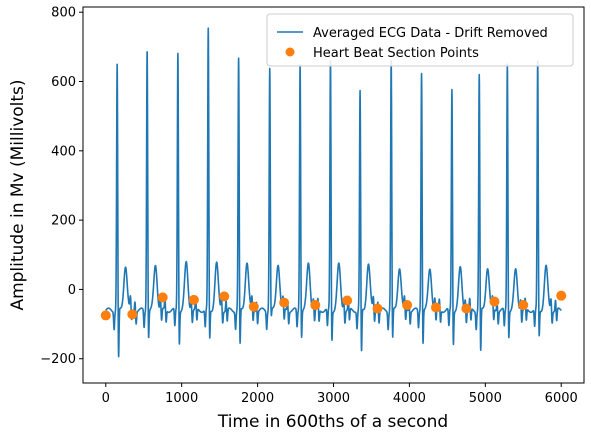 The width and height of the screenshot is (591, 441). Describe the element at coordinates (181, 398) in the screenshot. I see `x-tick-label: 1000` at that location.